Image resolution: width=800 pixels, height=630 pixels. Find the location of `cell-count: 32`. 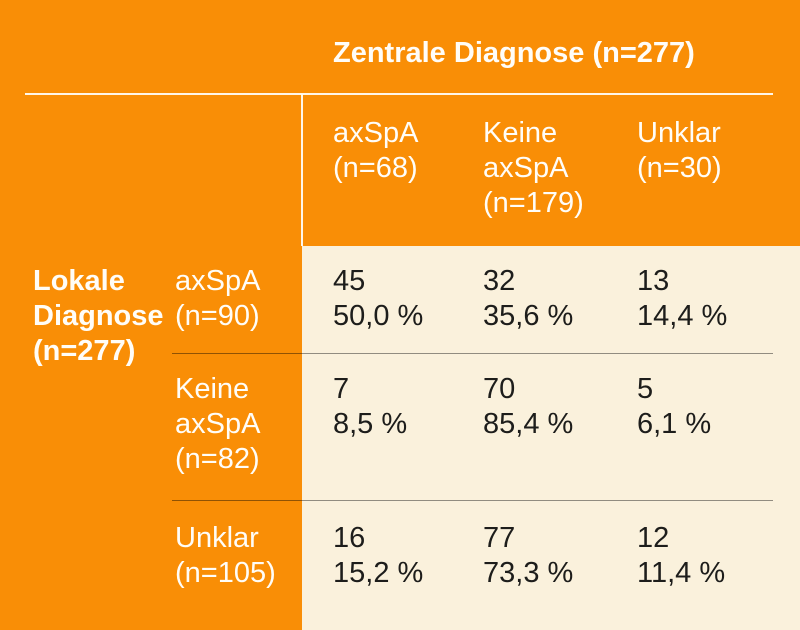

cell-count: 32 is located at coordinates (499, 281).